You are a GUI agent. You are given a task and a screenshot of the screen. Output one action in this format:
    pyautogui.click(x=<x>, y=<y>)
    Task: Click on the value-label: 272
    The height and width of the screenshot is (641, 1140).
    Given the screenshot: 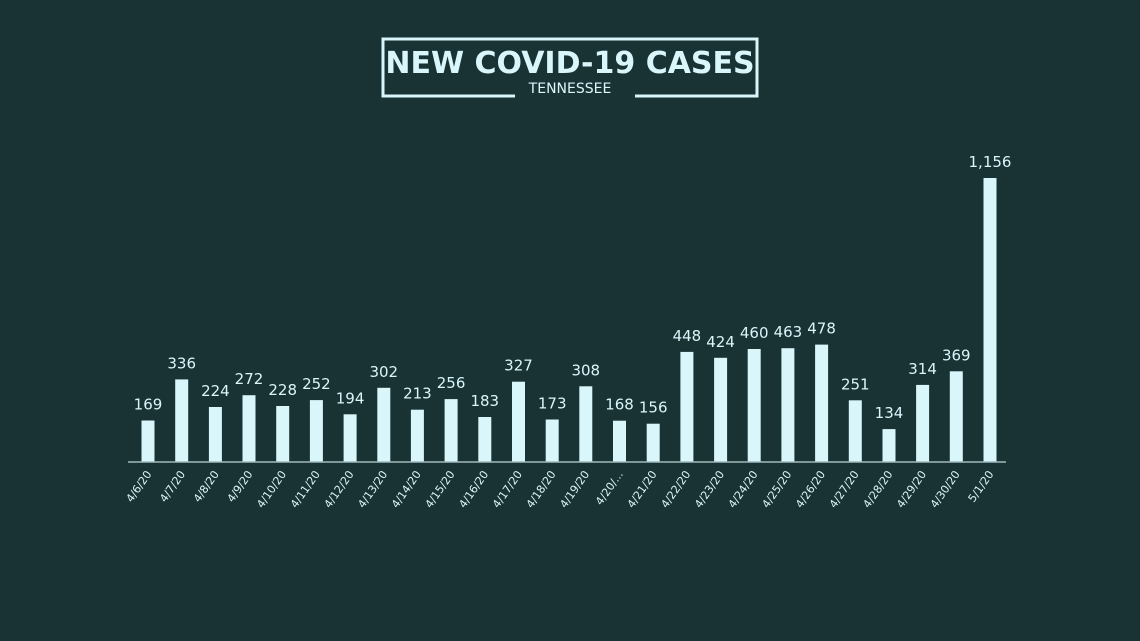 What is the action you would take?
    pyautogui.click(x=249, y=379)
    